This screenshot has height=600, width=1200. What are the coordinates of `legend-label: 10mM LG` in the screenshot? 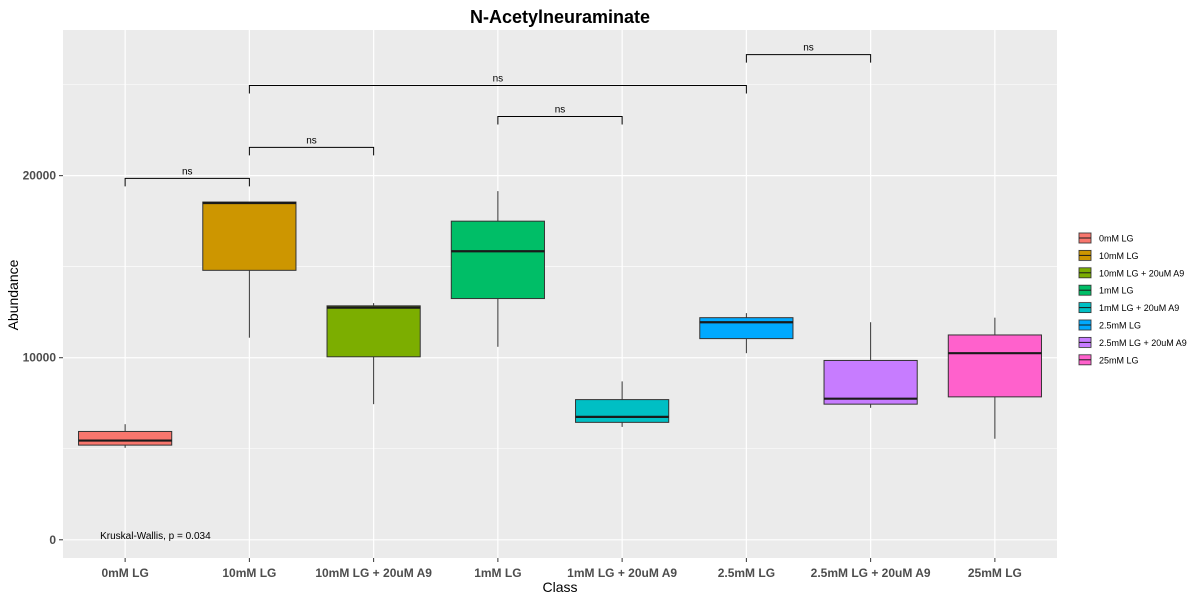 It's located at (1119, 256).